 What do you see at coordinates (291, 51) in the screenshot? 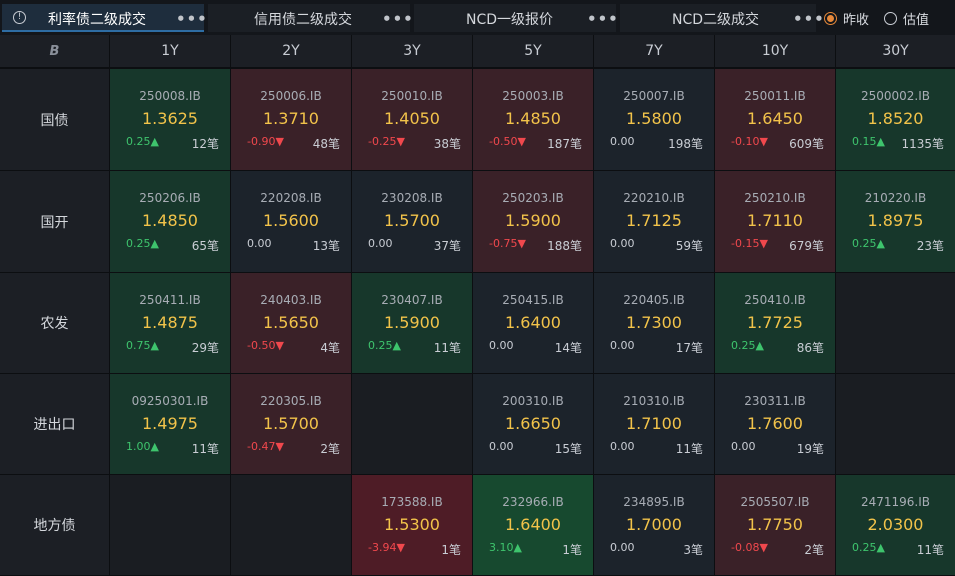
I see `column-header-2y: 2Y` at bounding box center [291, 51].